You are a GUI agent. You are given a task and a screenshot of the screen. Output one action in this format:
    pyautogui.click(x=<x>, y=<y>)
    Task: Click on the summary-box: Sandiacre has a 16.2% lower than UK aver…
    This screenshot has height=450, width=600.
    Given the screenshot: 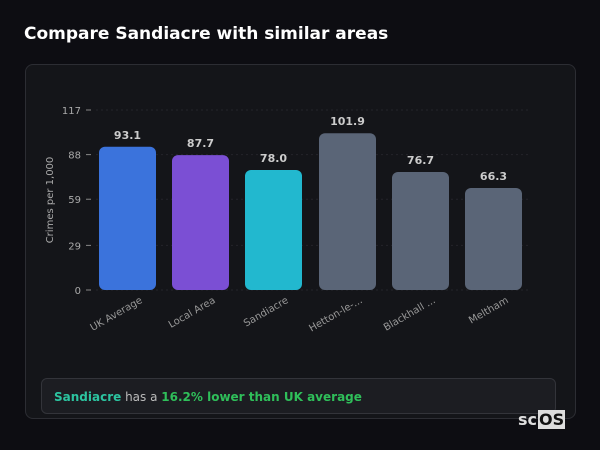 What is the action you would take?
    pyautogui.click(x=298, y=396)
    